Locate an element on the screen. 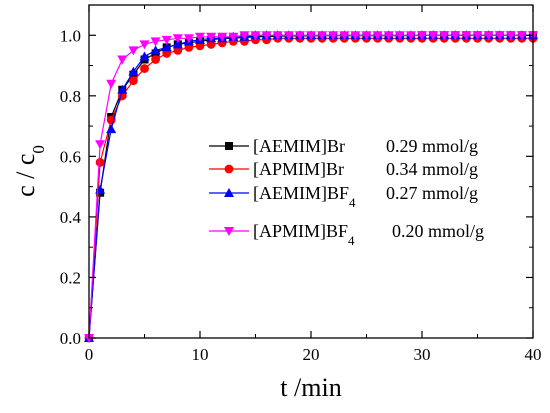  legend-label-aemimbf4: [AEMIM]BF4 is located at coordinates (304, 196).